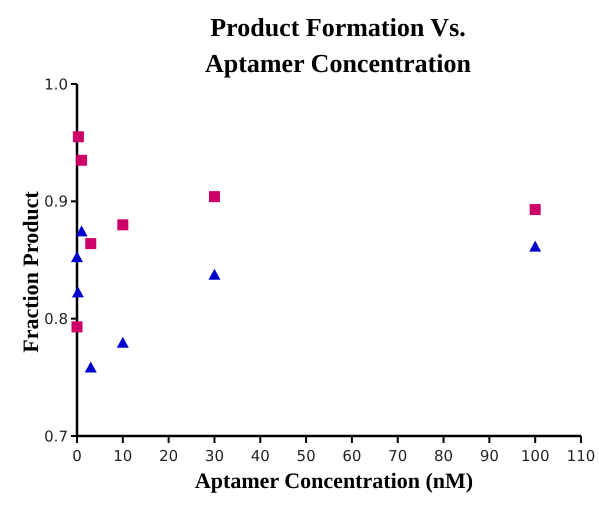 The image size is (599, 506). Describe the element at coordinates (444, 456) in the screenshot. I see `x-tick-label: 80` at that location.